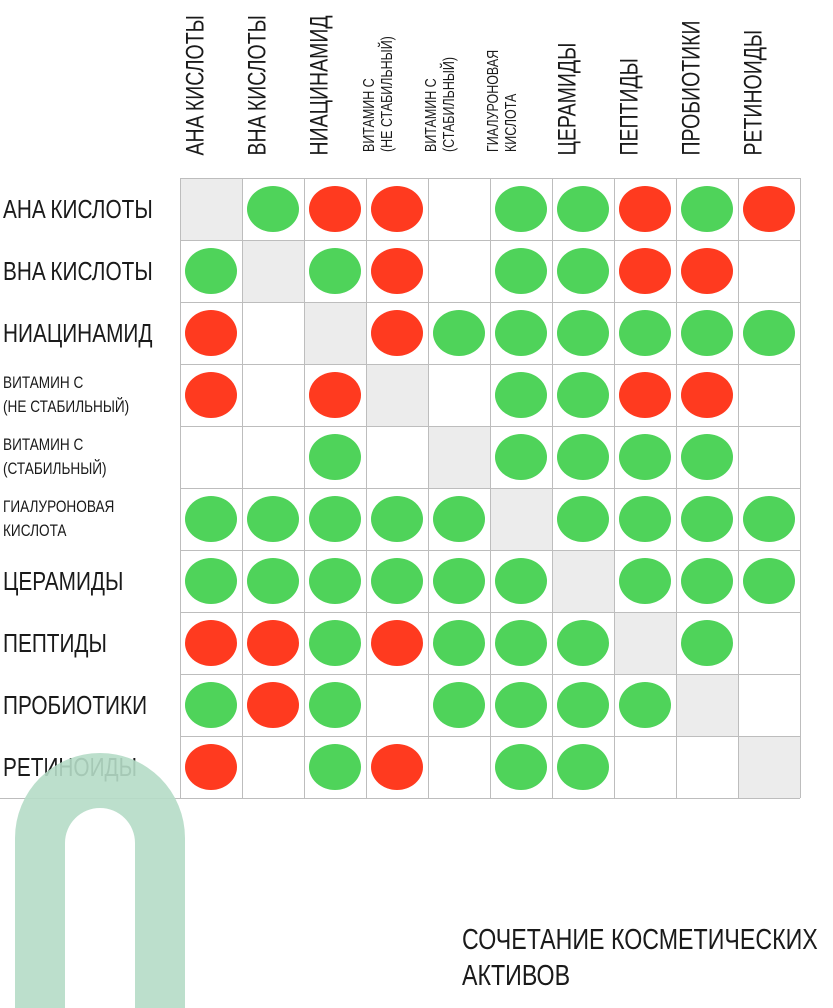  I want to click on footer-title-line-2: АКТИВОВ, so click(516, 976).